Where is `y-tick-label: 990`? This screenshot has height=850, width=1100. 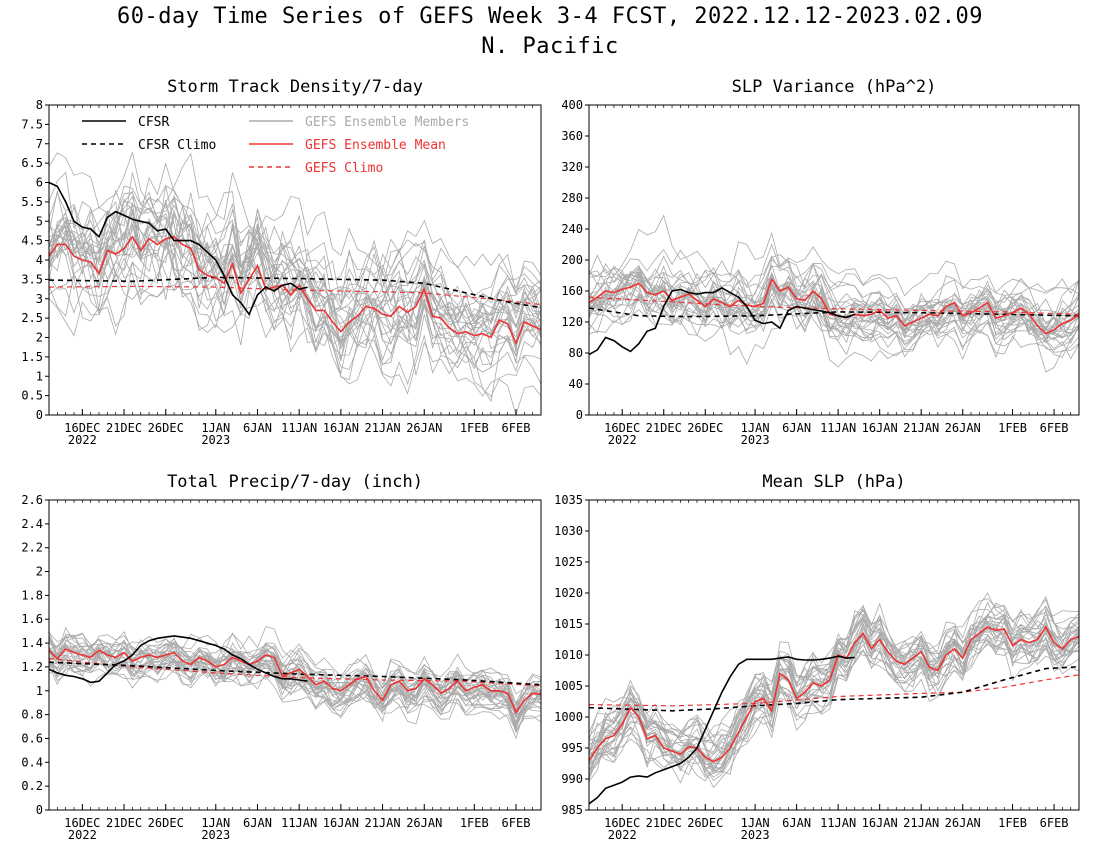 y-tick-label: 990 is located at coordinates (572, 779).